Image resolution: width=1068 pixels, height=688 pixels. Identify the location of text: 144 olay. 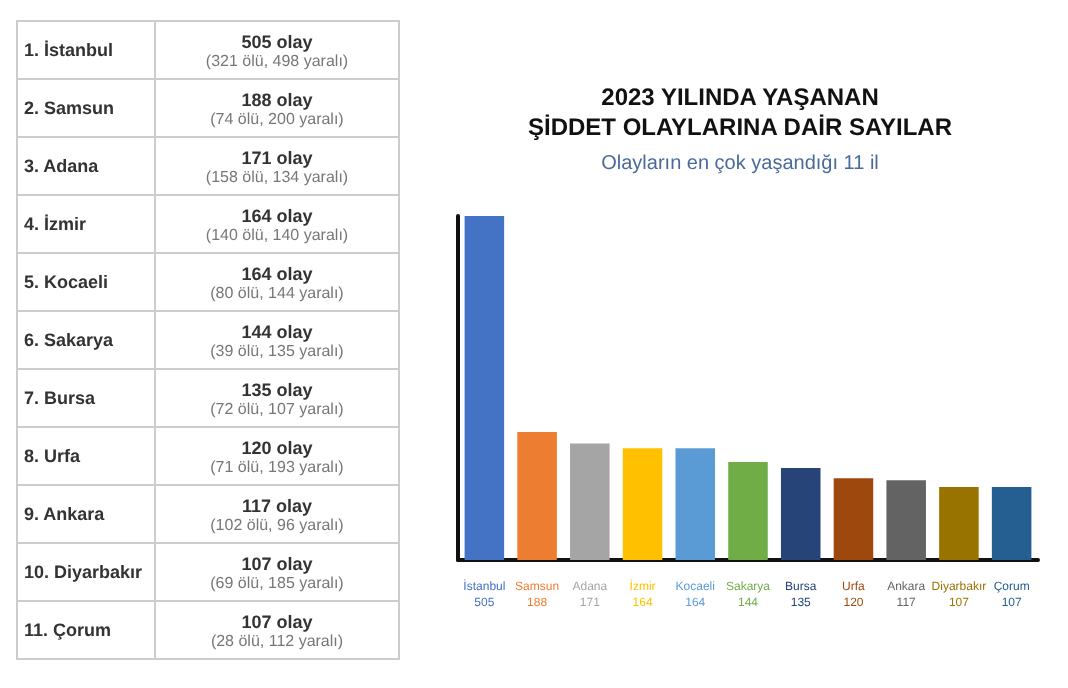
(276, 331).